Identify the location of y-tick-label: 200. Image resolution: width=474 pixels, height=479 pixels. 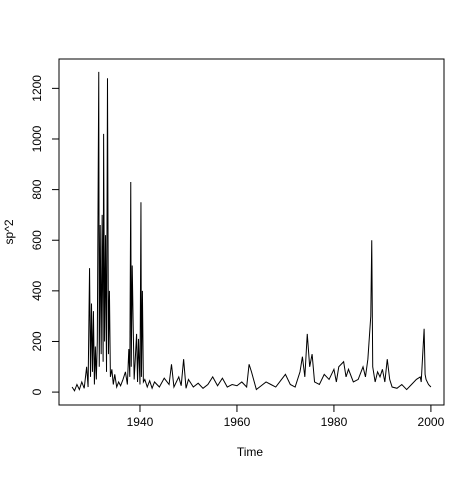
(37, 341).